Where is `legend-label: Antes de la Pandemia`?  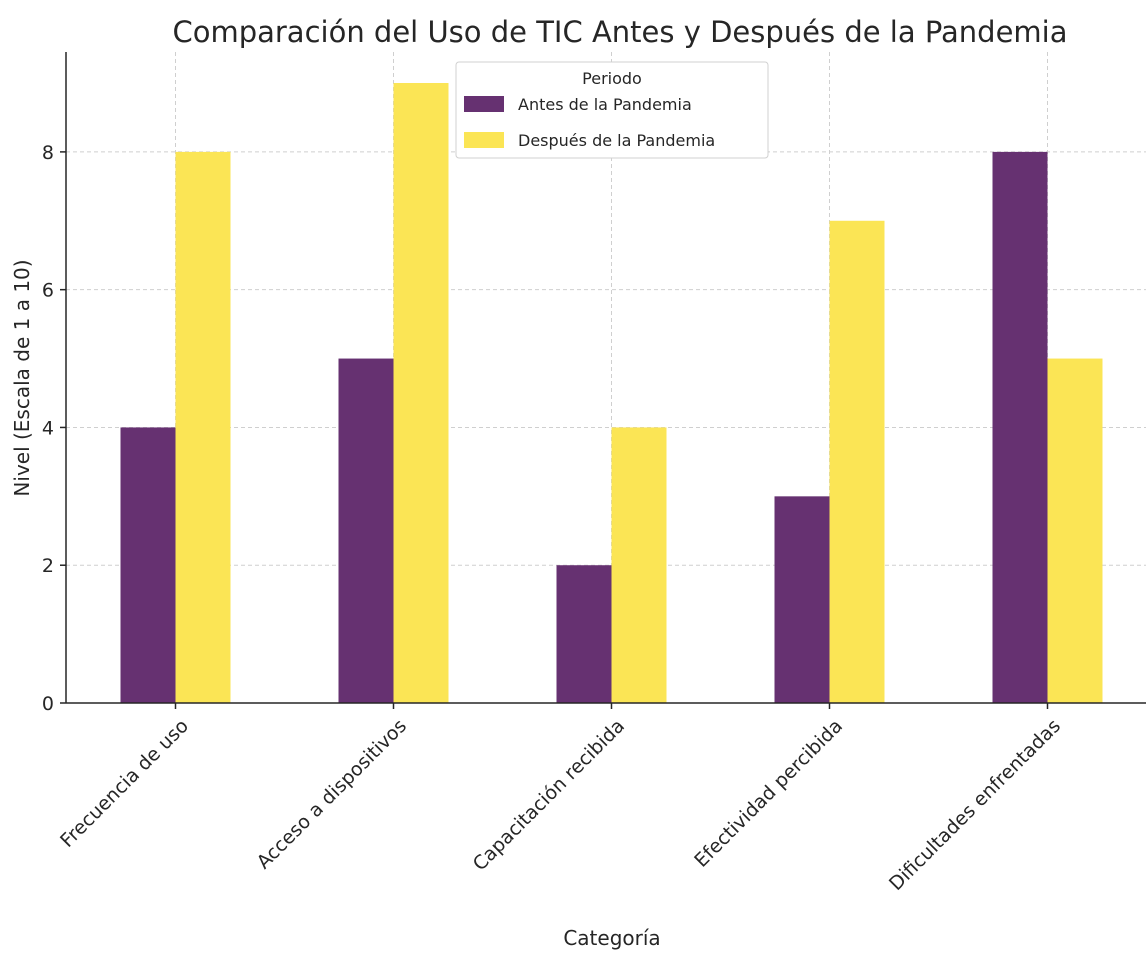 legend-label: Antes de la Pandemia is located at coordinates (605, 104).